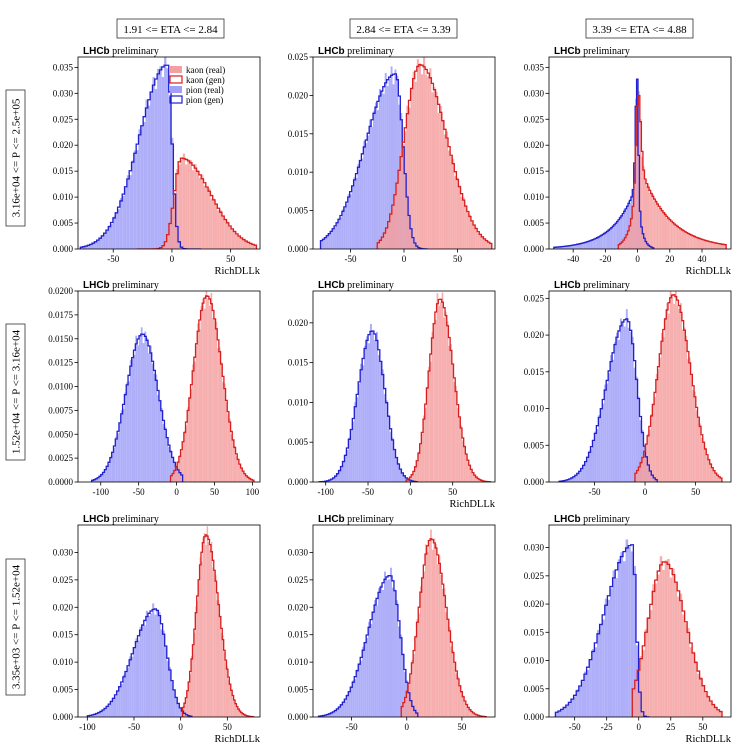  I want to click on pion-gen-line, so click(604, 163).